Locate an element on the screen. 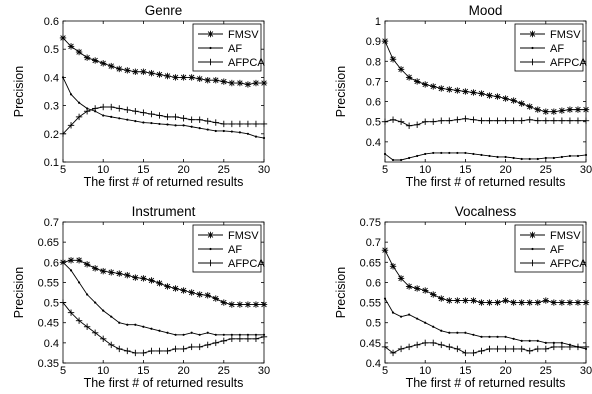 This screenshot has width=592, height=394. legend: FMSV AF AFPCA is located at coordinates (550, 47).